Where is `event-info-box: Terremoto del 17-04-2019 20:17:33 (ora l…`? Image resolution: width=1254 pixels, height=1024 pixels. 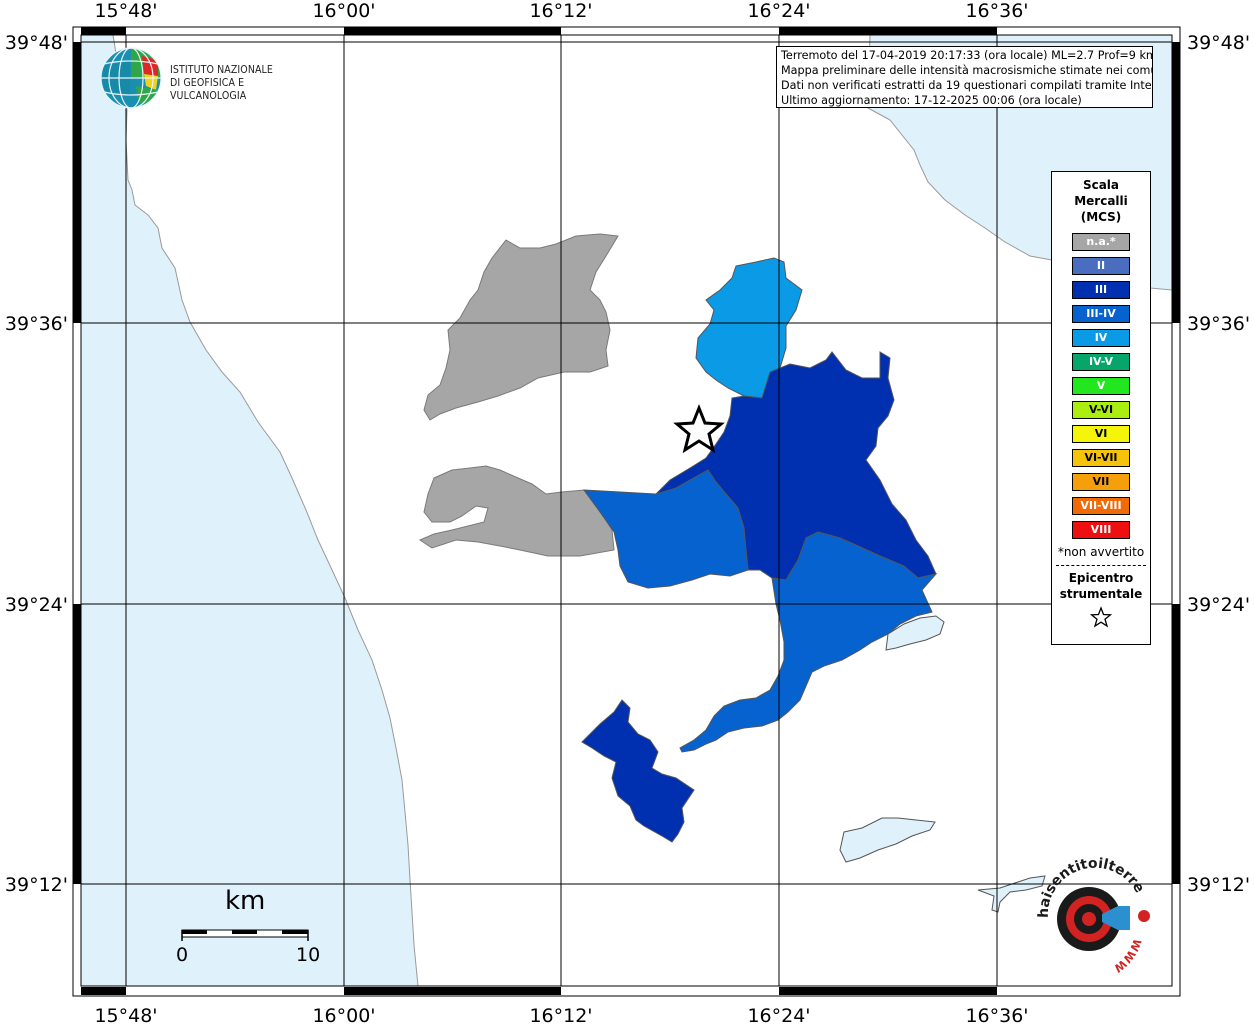
event-info-box: Terremoto del 17-04-2019 20:17:33 (ora l… is located at coordinates (964, 77).